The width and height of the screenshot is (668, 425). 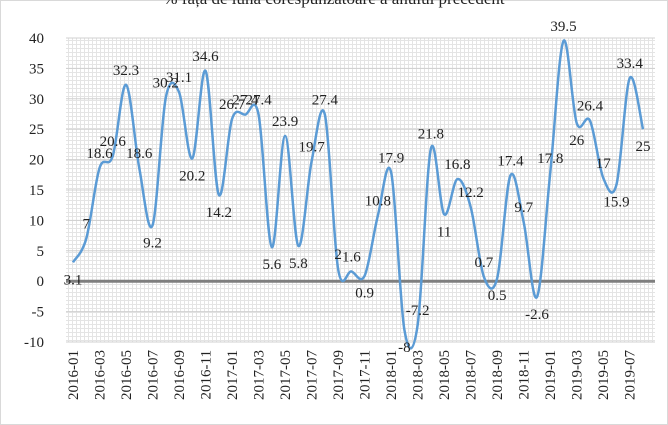 I want to click on y-tick-label: -5, so click(x=38, y=313).